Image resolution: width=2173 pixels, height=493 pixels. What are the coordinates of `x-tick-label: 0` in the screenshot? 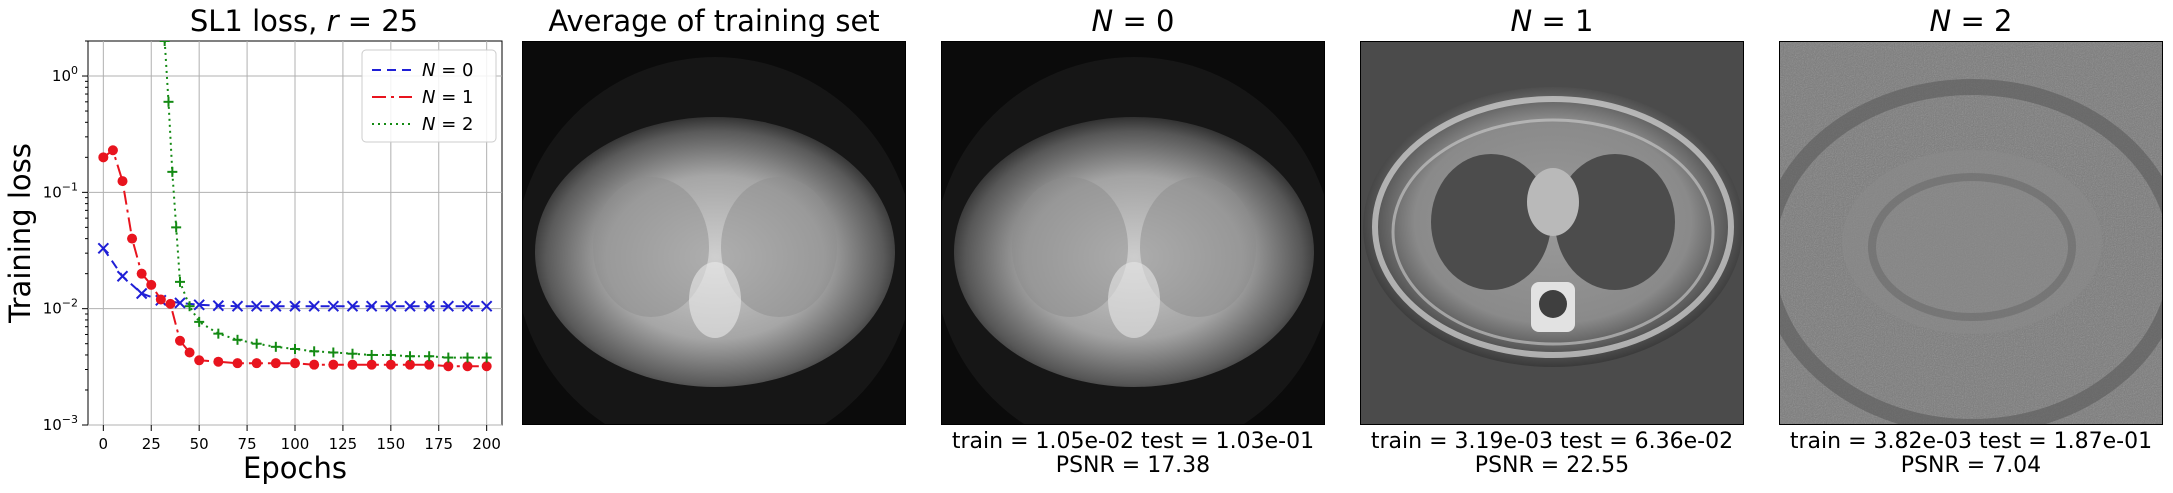 It's located at (104, 444).